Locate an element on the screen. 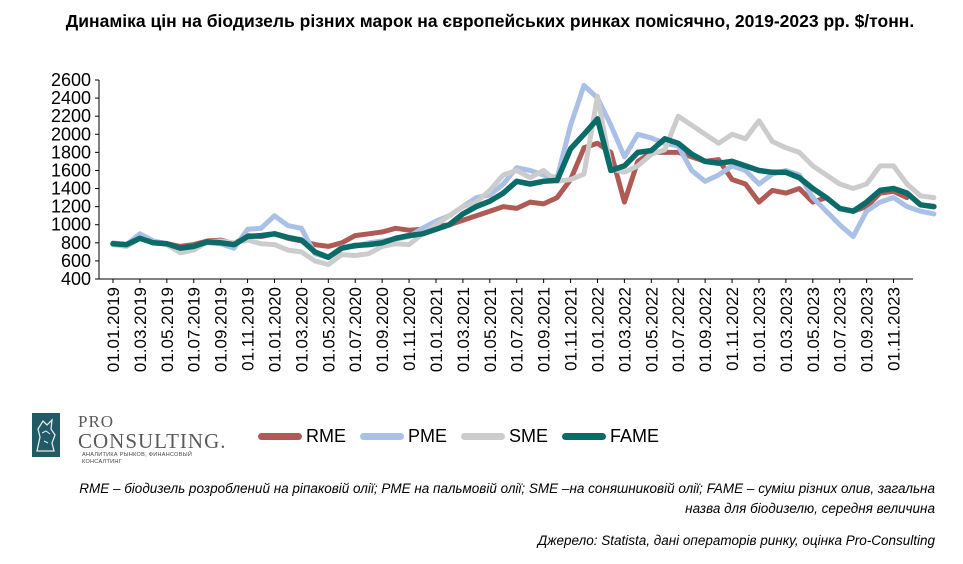  legend-item-fame: FAME is located at coordinates (610, 436).